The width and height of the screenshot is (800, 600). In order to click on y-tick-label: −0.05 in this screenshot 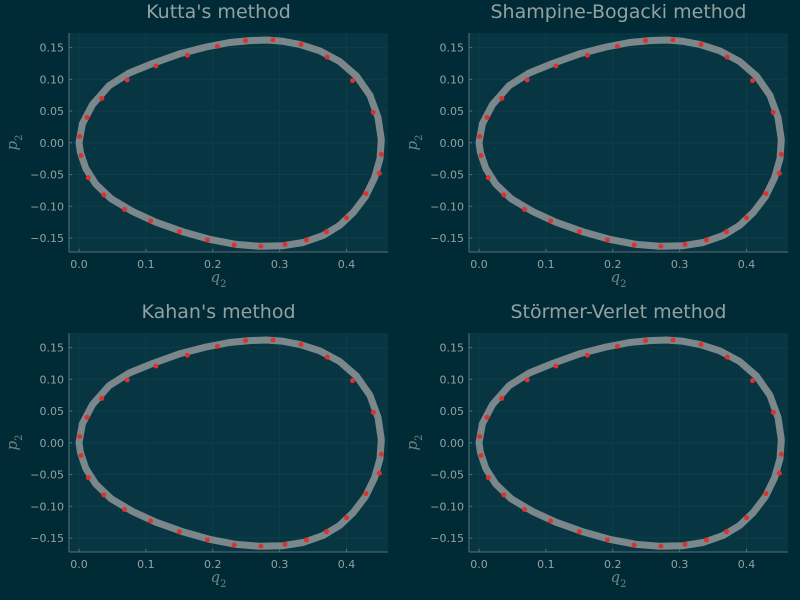, I will do `click(447, 475)`.